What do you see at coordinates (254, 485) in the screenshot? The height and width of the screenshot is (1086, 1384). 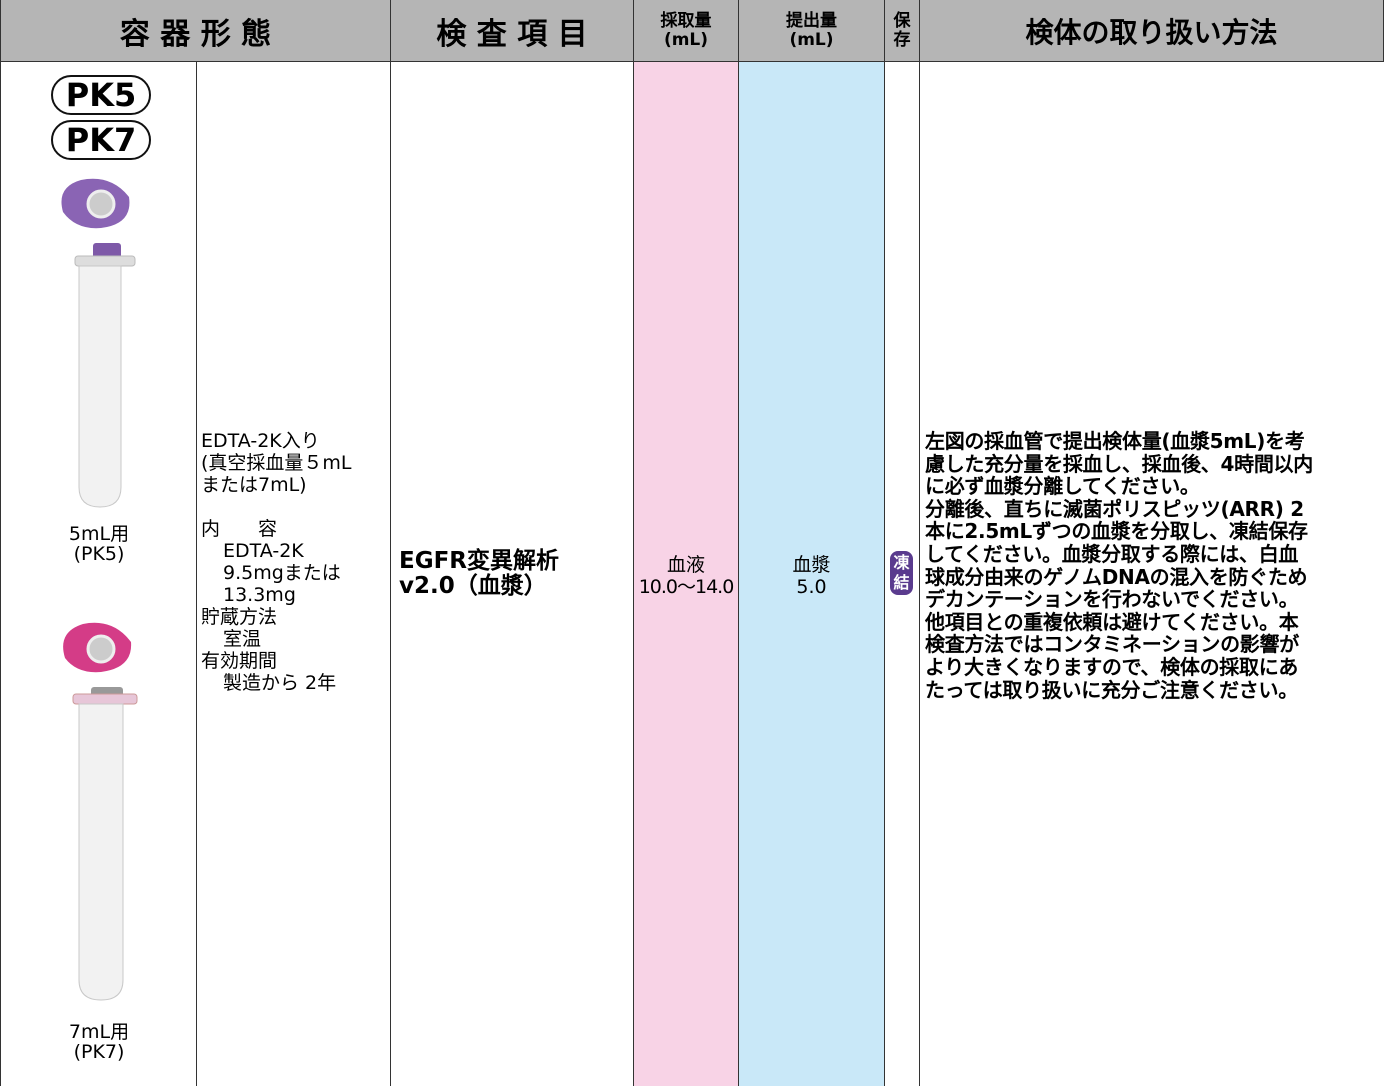 I see `desc-line: または7mL)` at bounding box center [254, 485].